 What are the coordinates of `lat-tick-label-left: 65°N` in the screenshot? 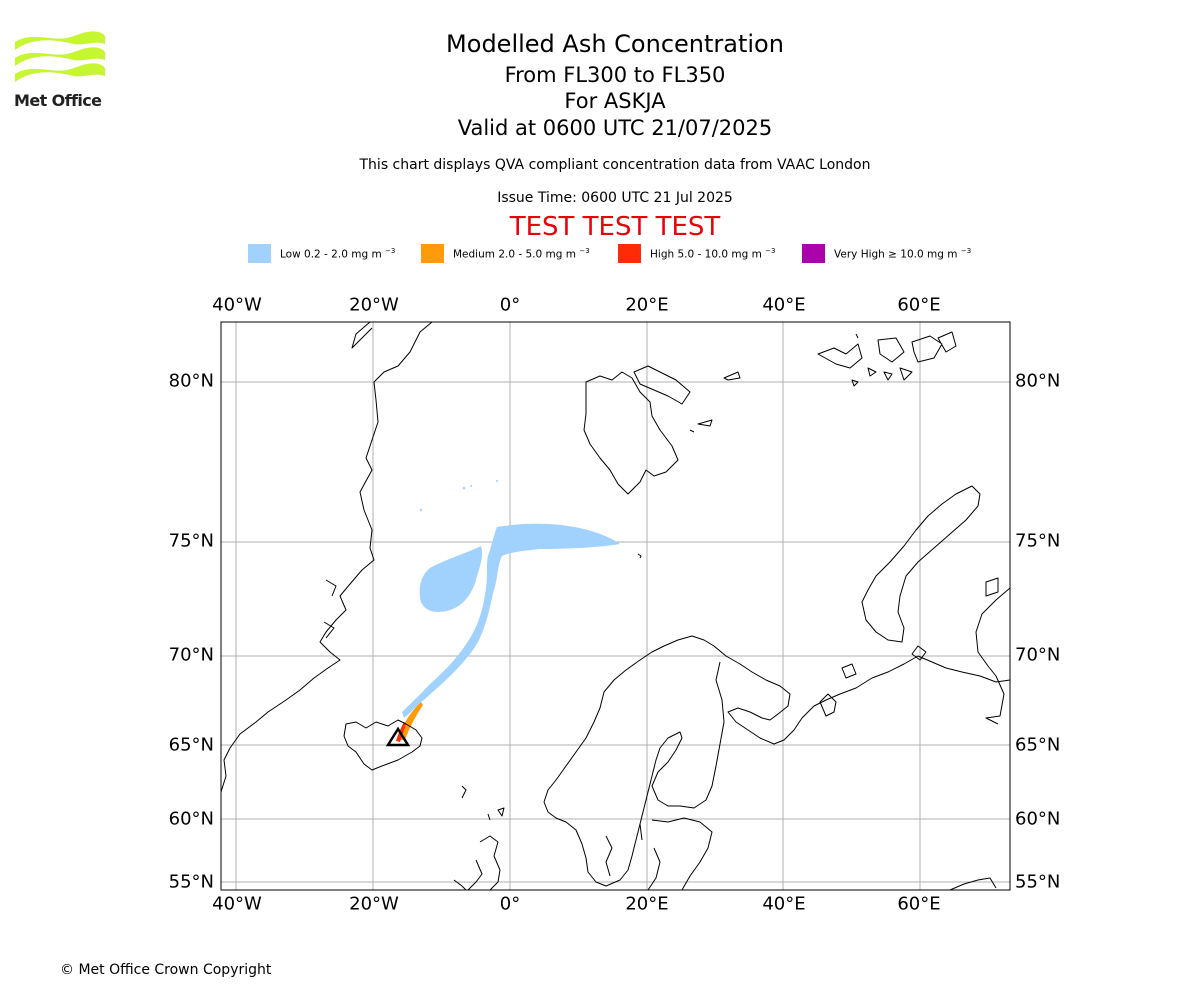 It's located at (191, 745).